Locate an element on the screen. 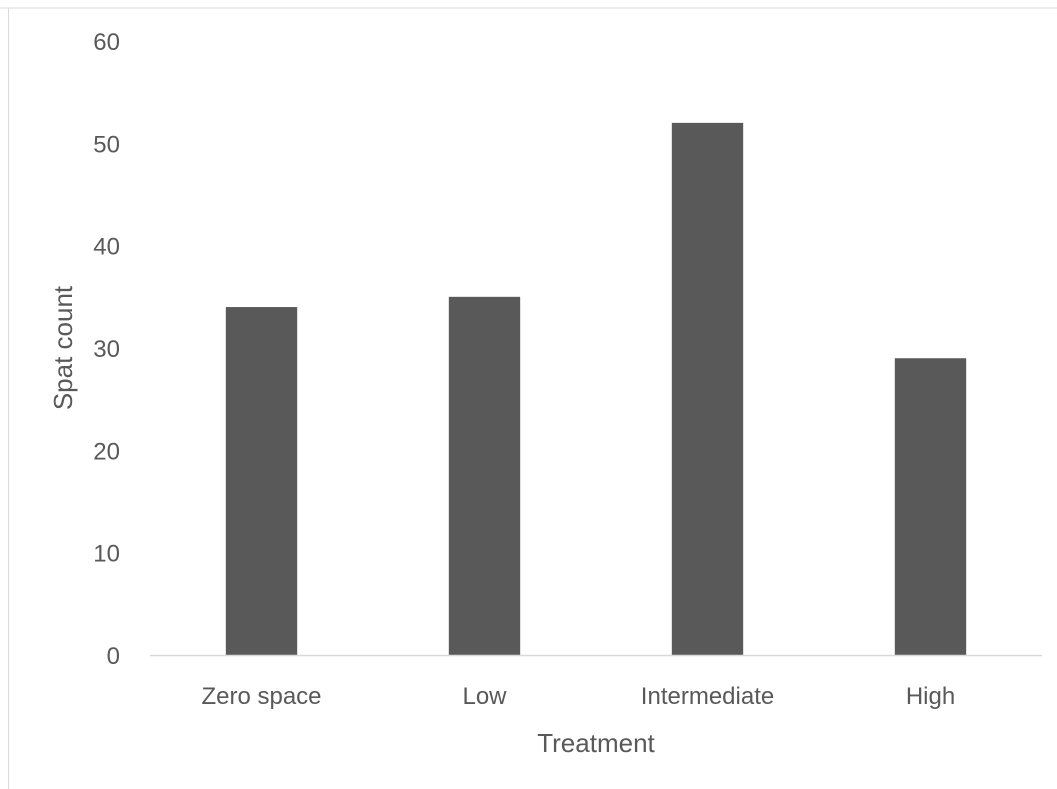 This screenshot has width=1057, height=789. y-tick-label: 40 is located at coordinates (106, 247).